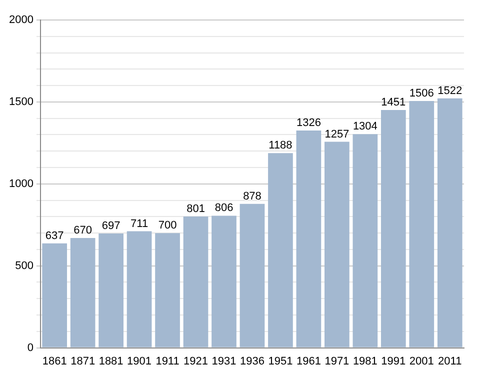 This screenshot has height=373, width=488. Describe the element at coordinates (196, 361) in the screenshot. I see `x-tick-label: 1921` at that location.